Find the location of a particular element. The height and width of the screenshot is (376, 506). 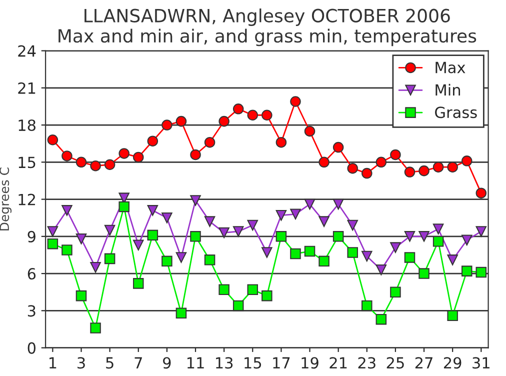

y-tick-label: 3 is located at coordinates (32, 311).